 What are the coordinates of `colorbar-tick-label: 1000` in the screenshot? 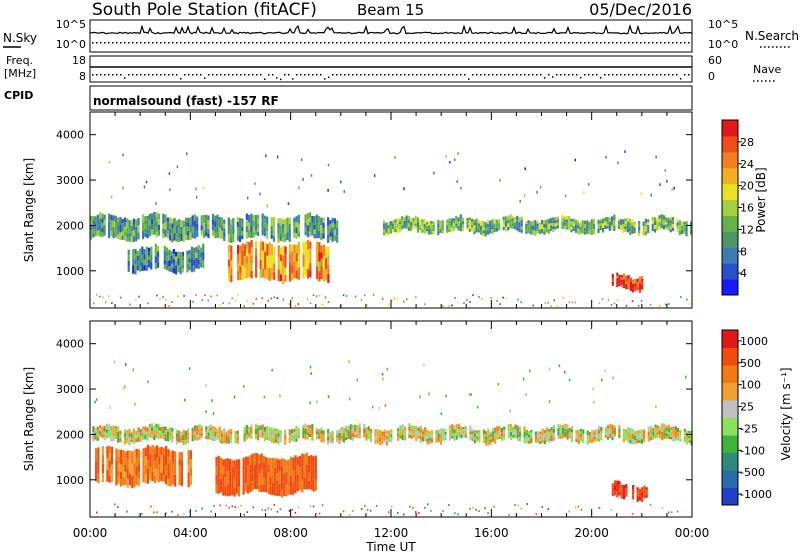 It's located at (754, 341).